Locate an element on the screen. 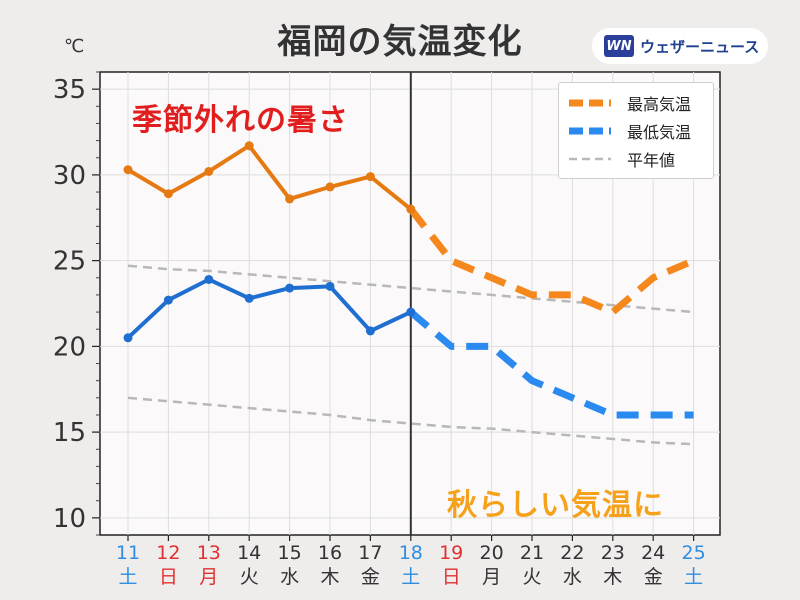 Image resolution: width=800 pixels, height=600 pixels. legend-item-normal: 平年値 is located at coordinates (621, 159).